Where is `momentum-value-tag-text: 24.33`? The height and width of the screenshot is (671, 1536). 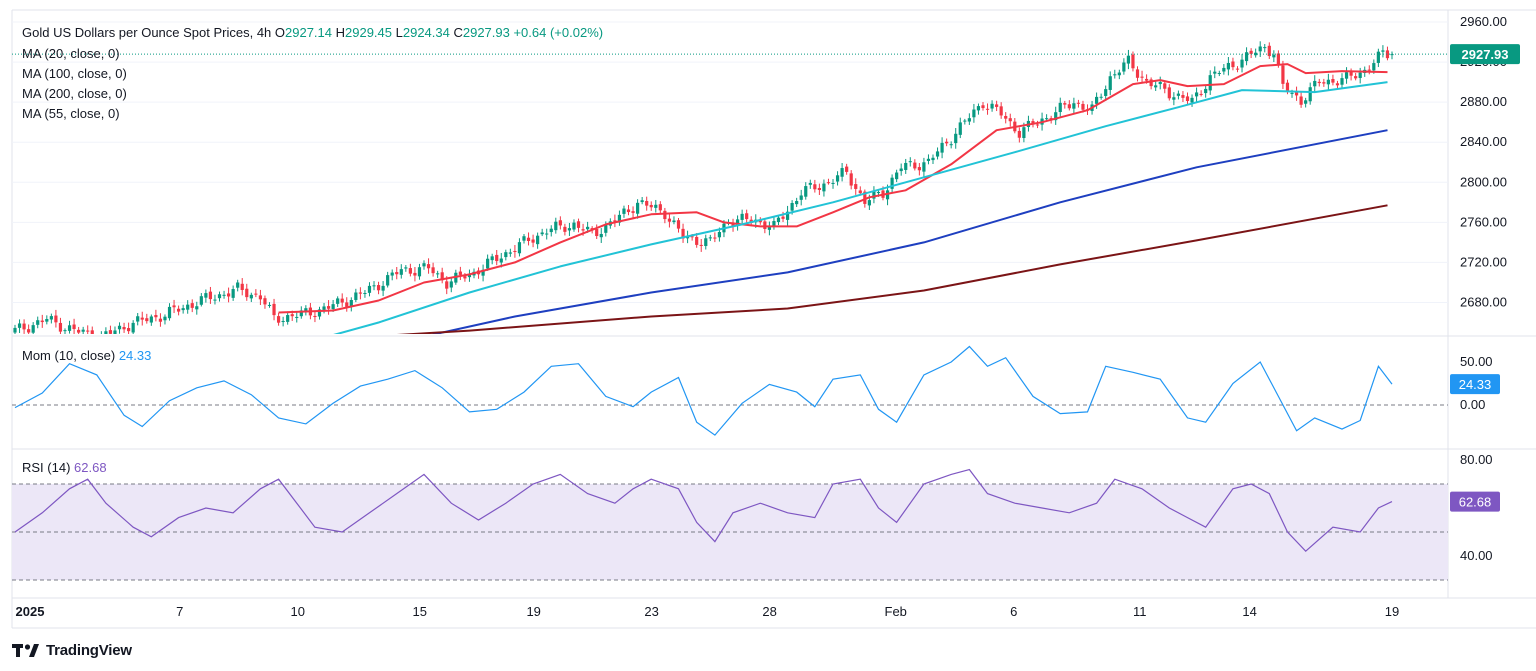 momentum-value-tag-text: 24.33 is located at coordinates (1475, 384).